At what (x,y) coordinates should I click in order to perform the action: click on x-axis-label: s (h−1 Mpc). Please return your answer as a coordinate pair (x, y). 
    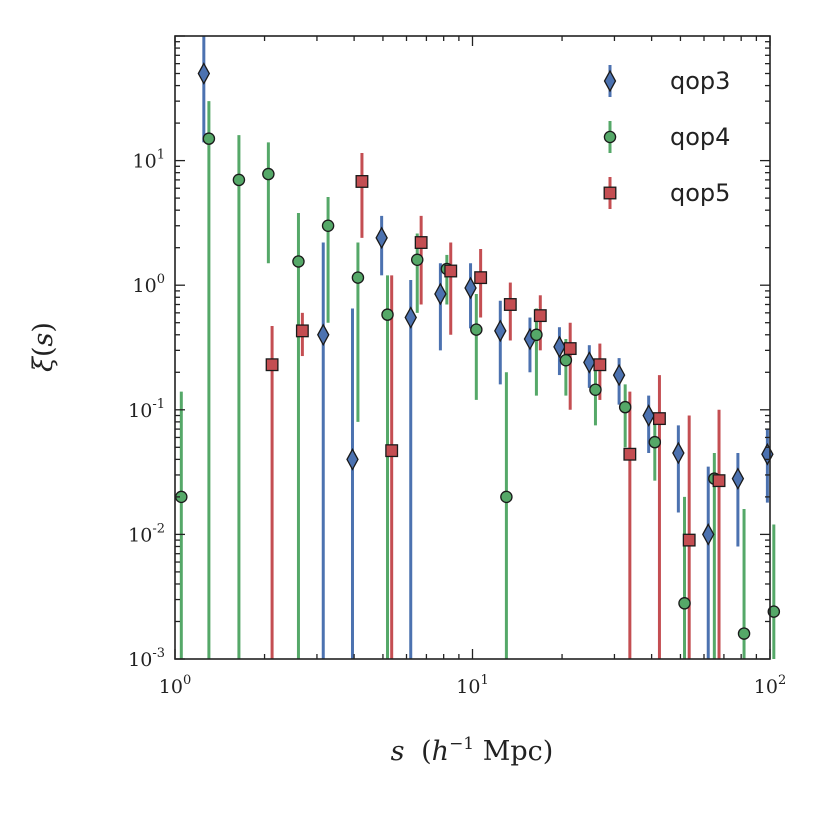
    Looking at the image, I should click on (472, 750).